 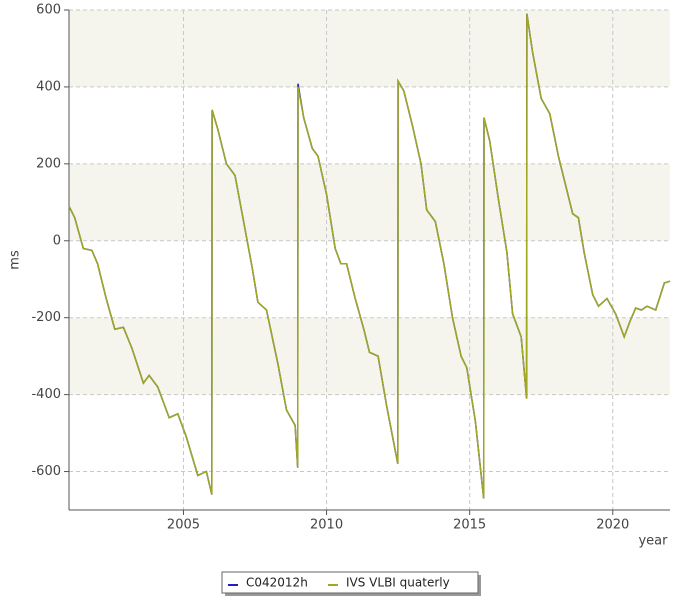 I want to click on y-tick-label: 0, so click(x=57, y=240).